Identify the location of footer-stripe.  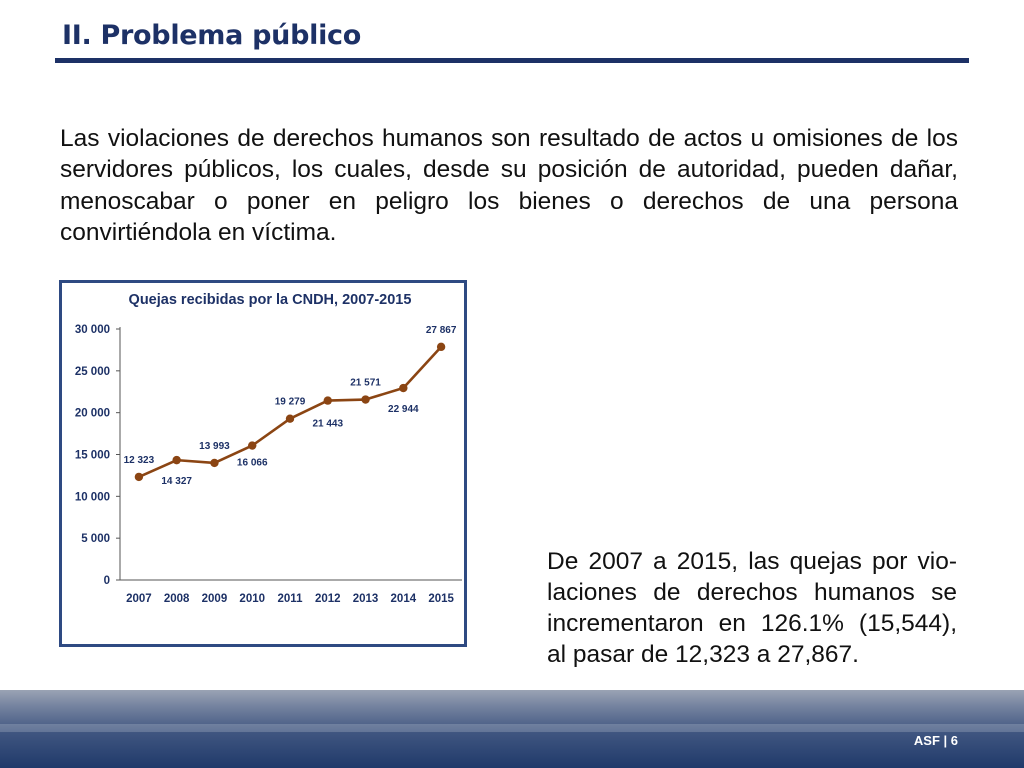
(512, 728).